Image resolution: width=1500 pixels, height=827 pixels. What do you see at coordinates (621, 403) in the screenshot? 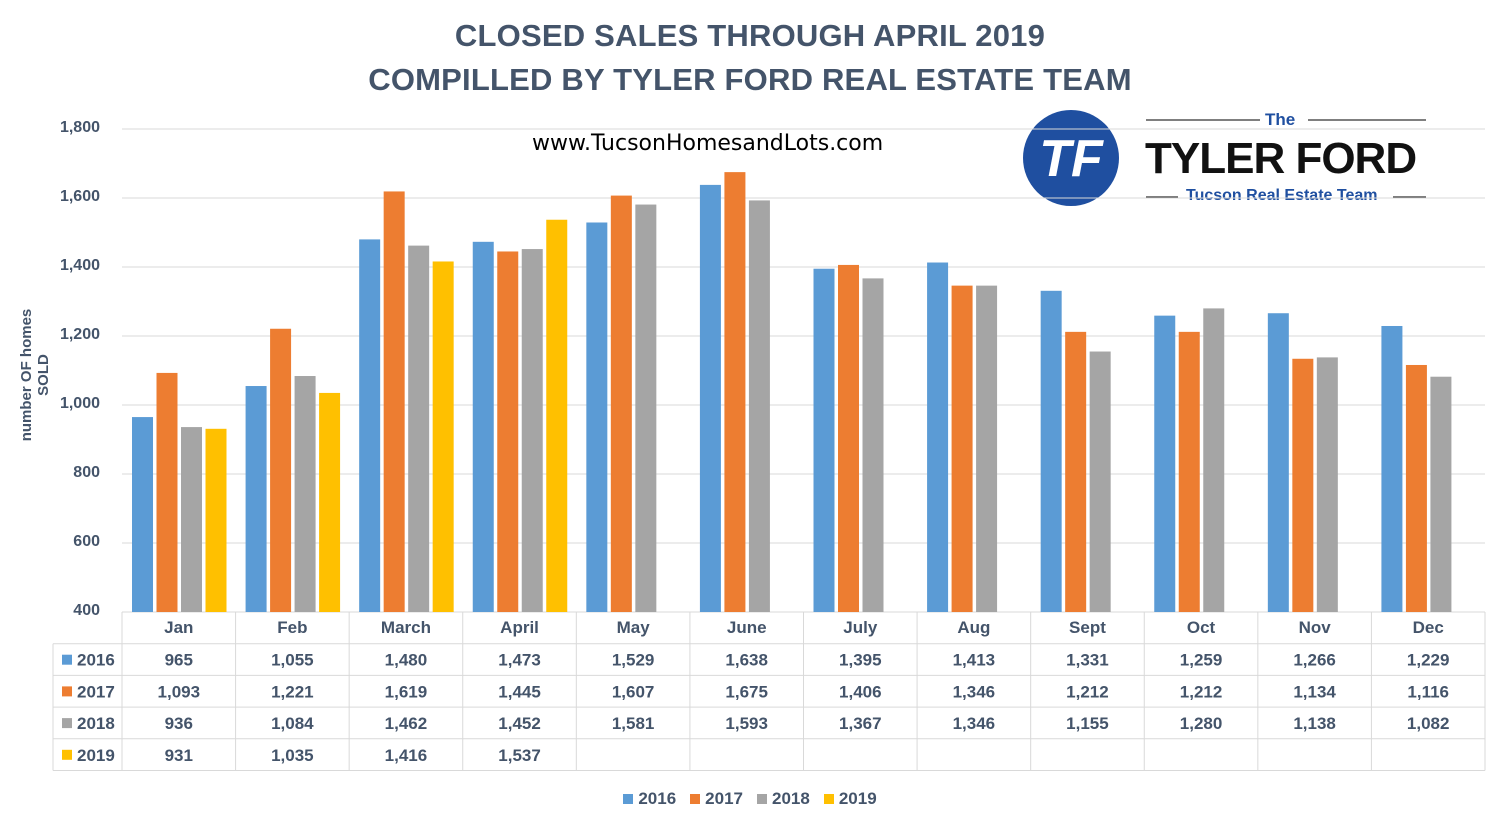
I see `bar-2017-may` at bounding box center [621, 403].